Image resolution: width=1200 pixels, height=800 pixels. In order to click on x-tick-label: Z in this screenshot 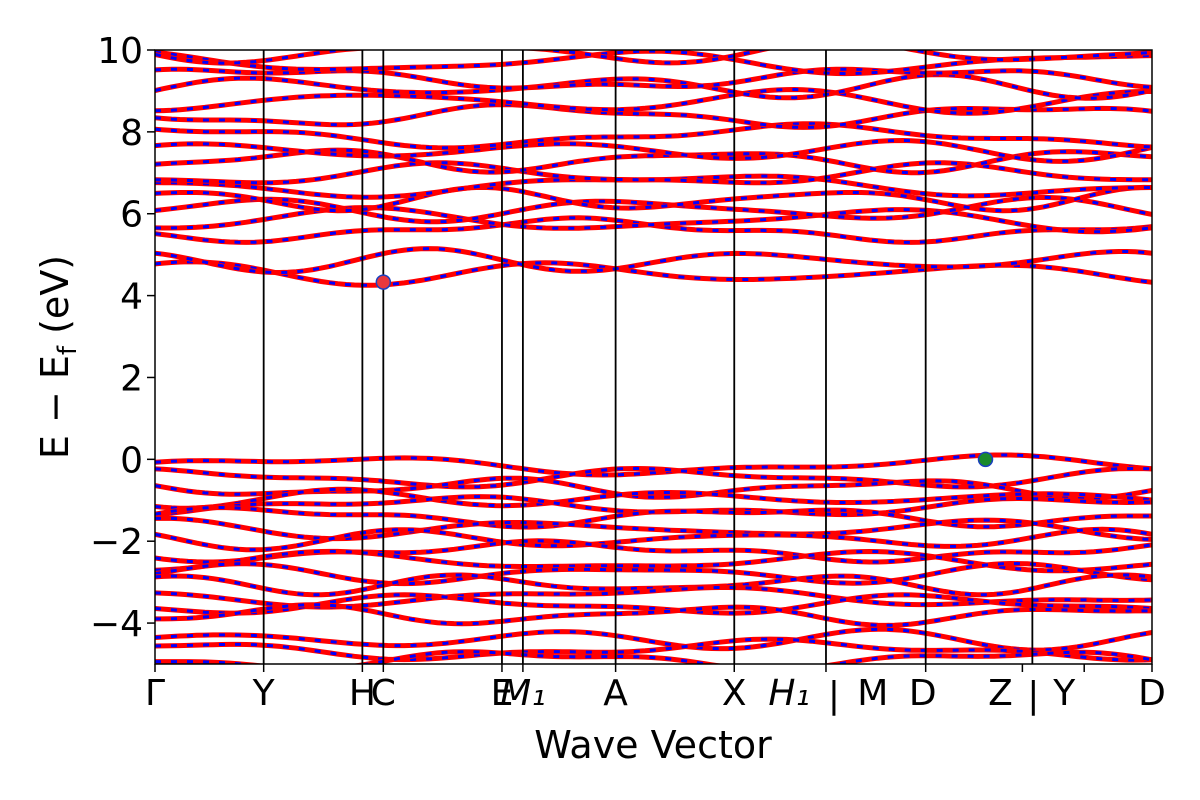, I will do `click(1000, 693)`.